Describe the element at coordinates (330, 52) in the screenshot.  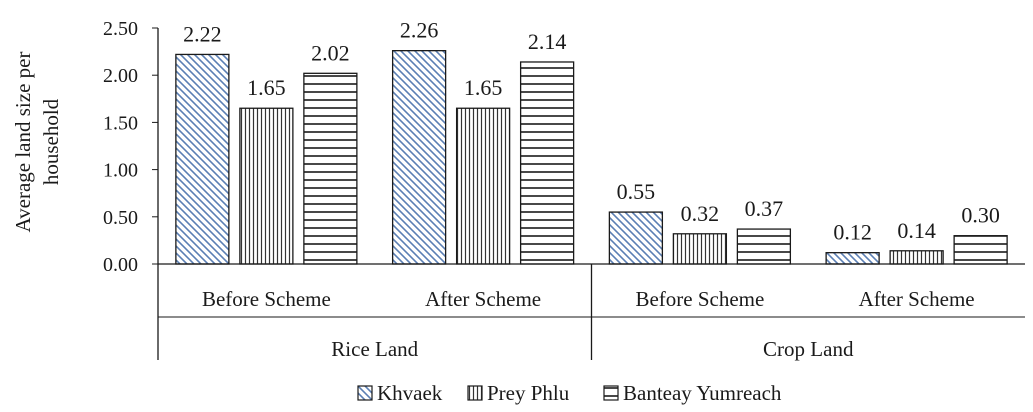
I see `data-label: 2.02` at that location.